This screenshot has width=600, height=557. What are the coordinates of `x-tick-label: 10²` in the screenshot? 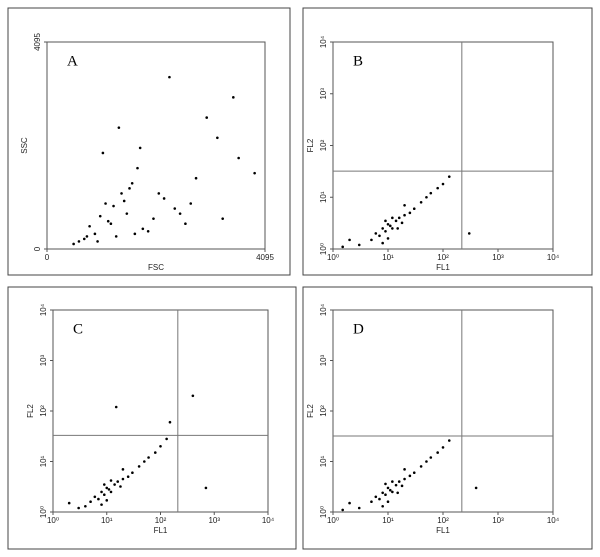 It's located at (161, 520).